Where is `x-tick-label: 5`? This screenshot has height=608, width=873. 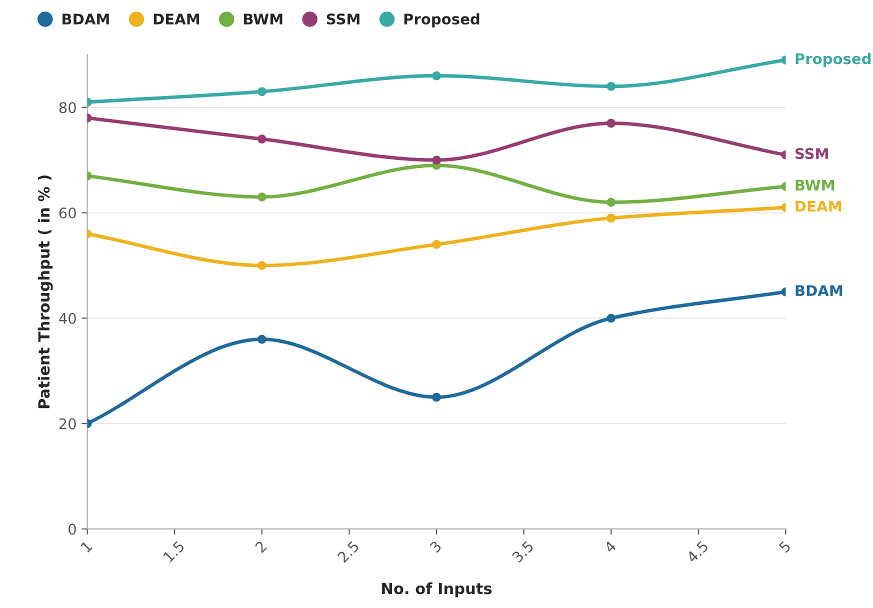 x-tick-label: 5 is located at coordinates (785, 547).